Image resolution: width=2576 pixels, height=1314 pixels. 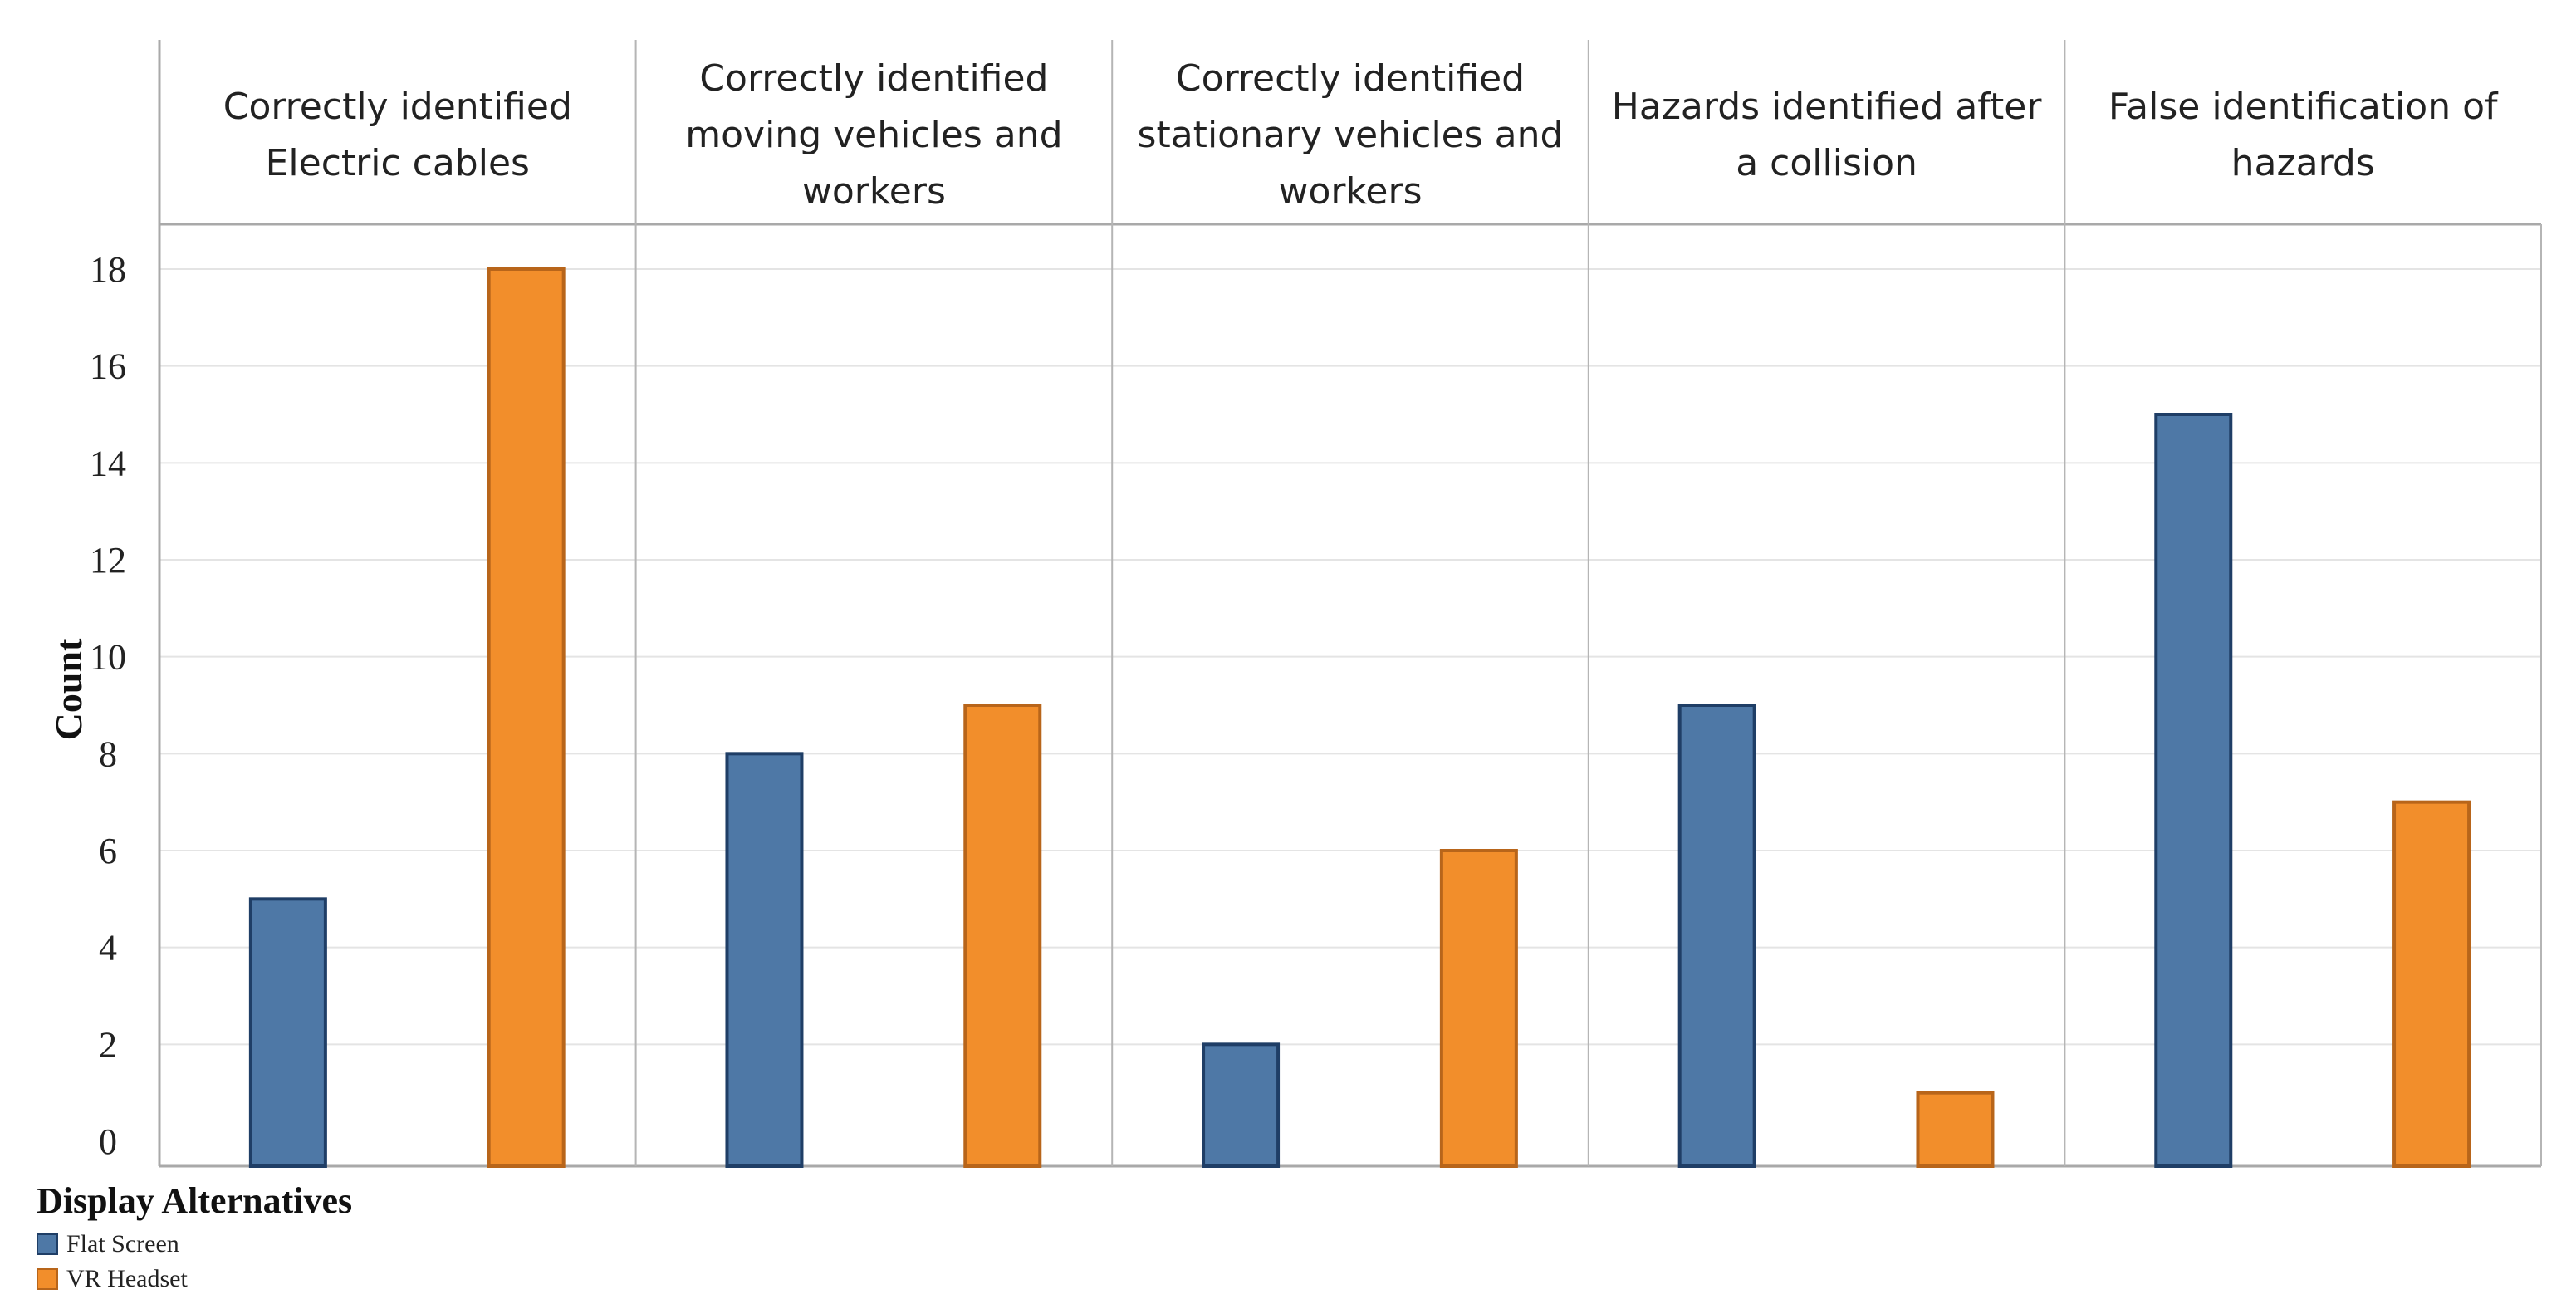 What do you see at coordinates (195, 1201) in the screenshot?
I see `legend-title: Display Alternatives` at bounding box center [195, 1201].